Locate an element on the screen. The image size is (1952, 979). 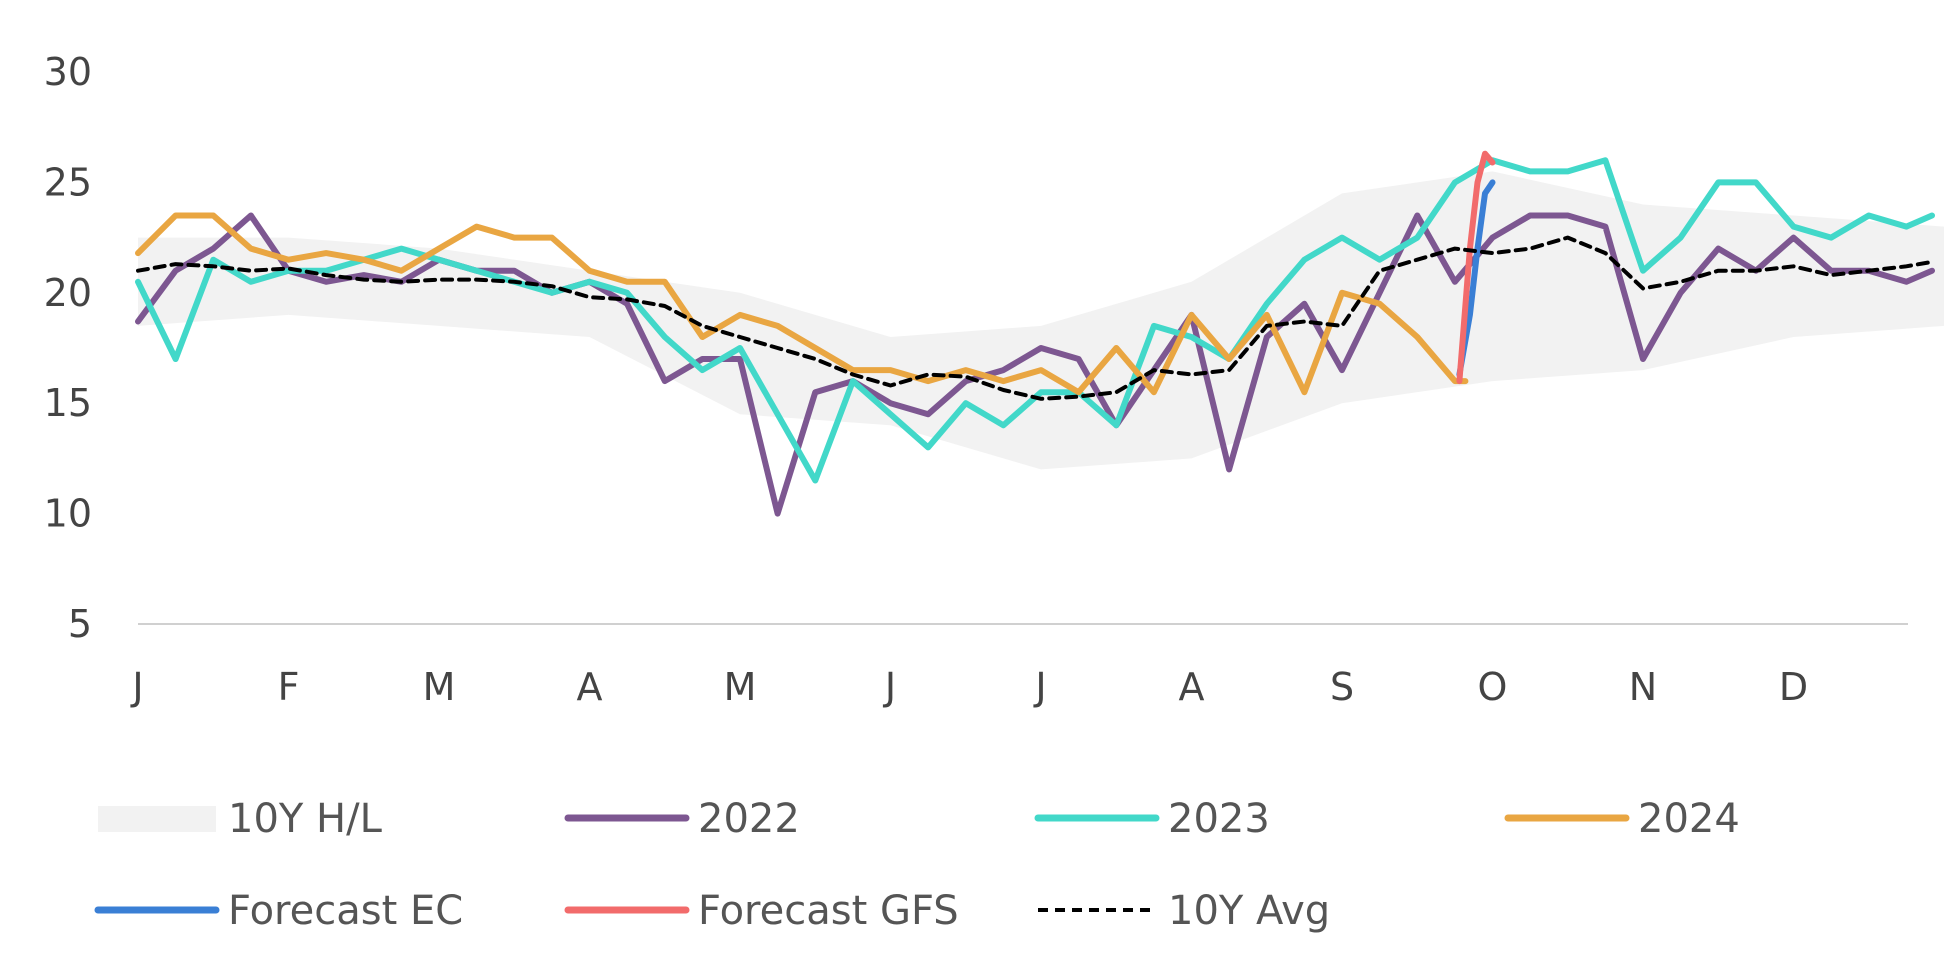
legend-label-2022: 2022 is located at coordinates (749, 819).